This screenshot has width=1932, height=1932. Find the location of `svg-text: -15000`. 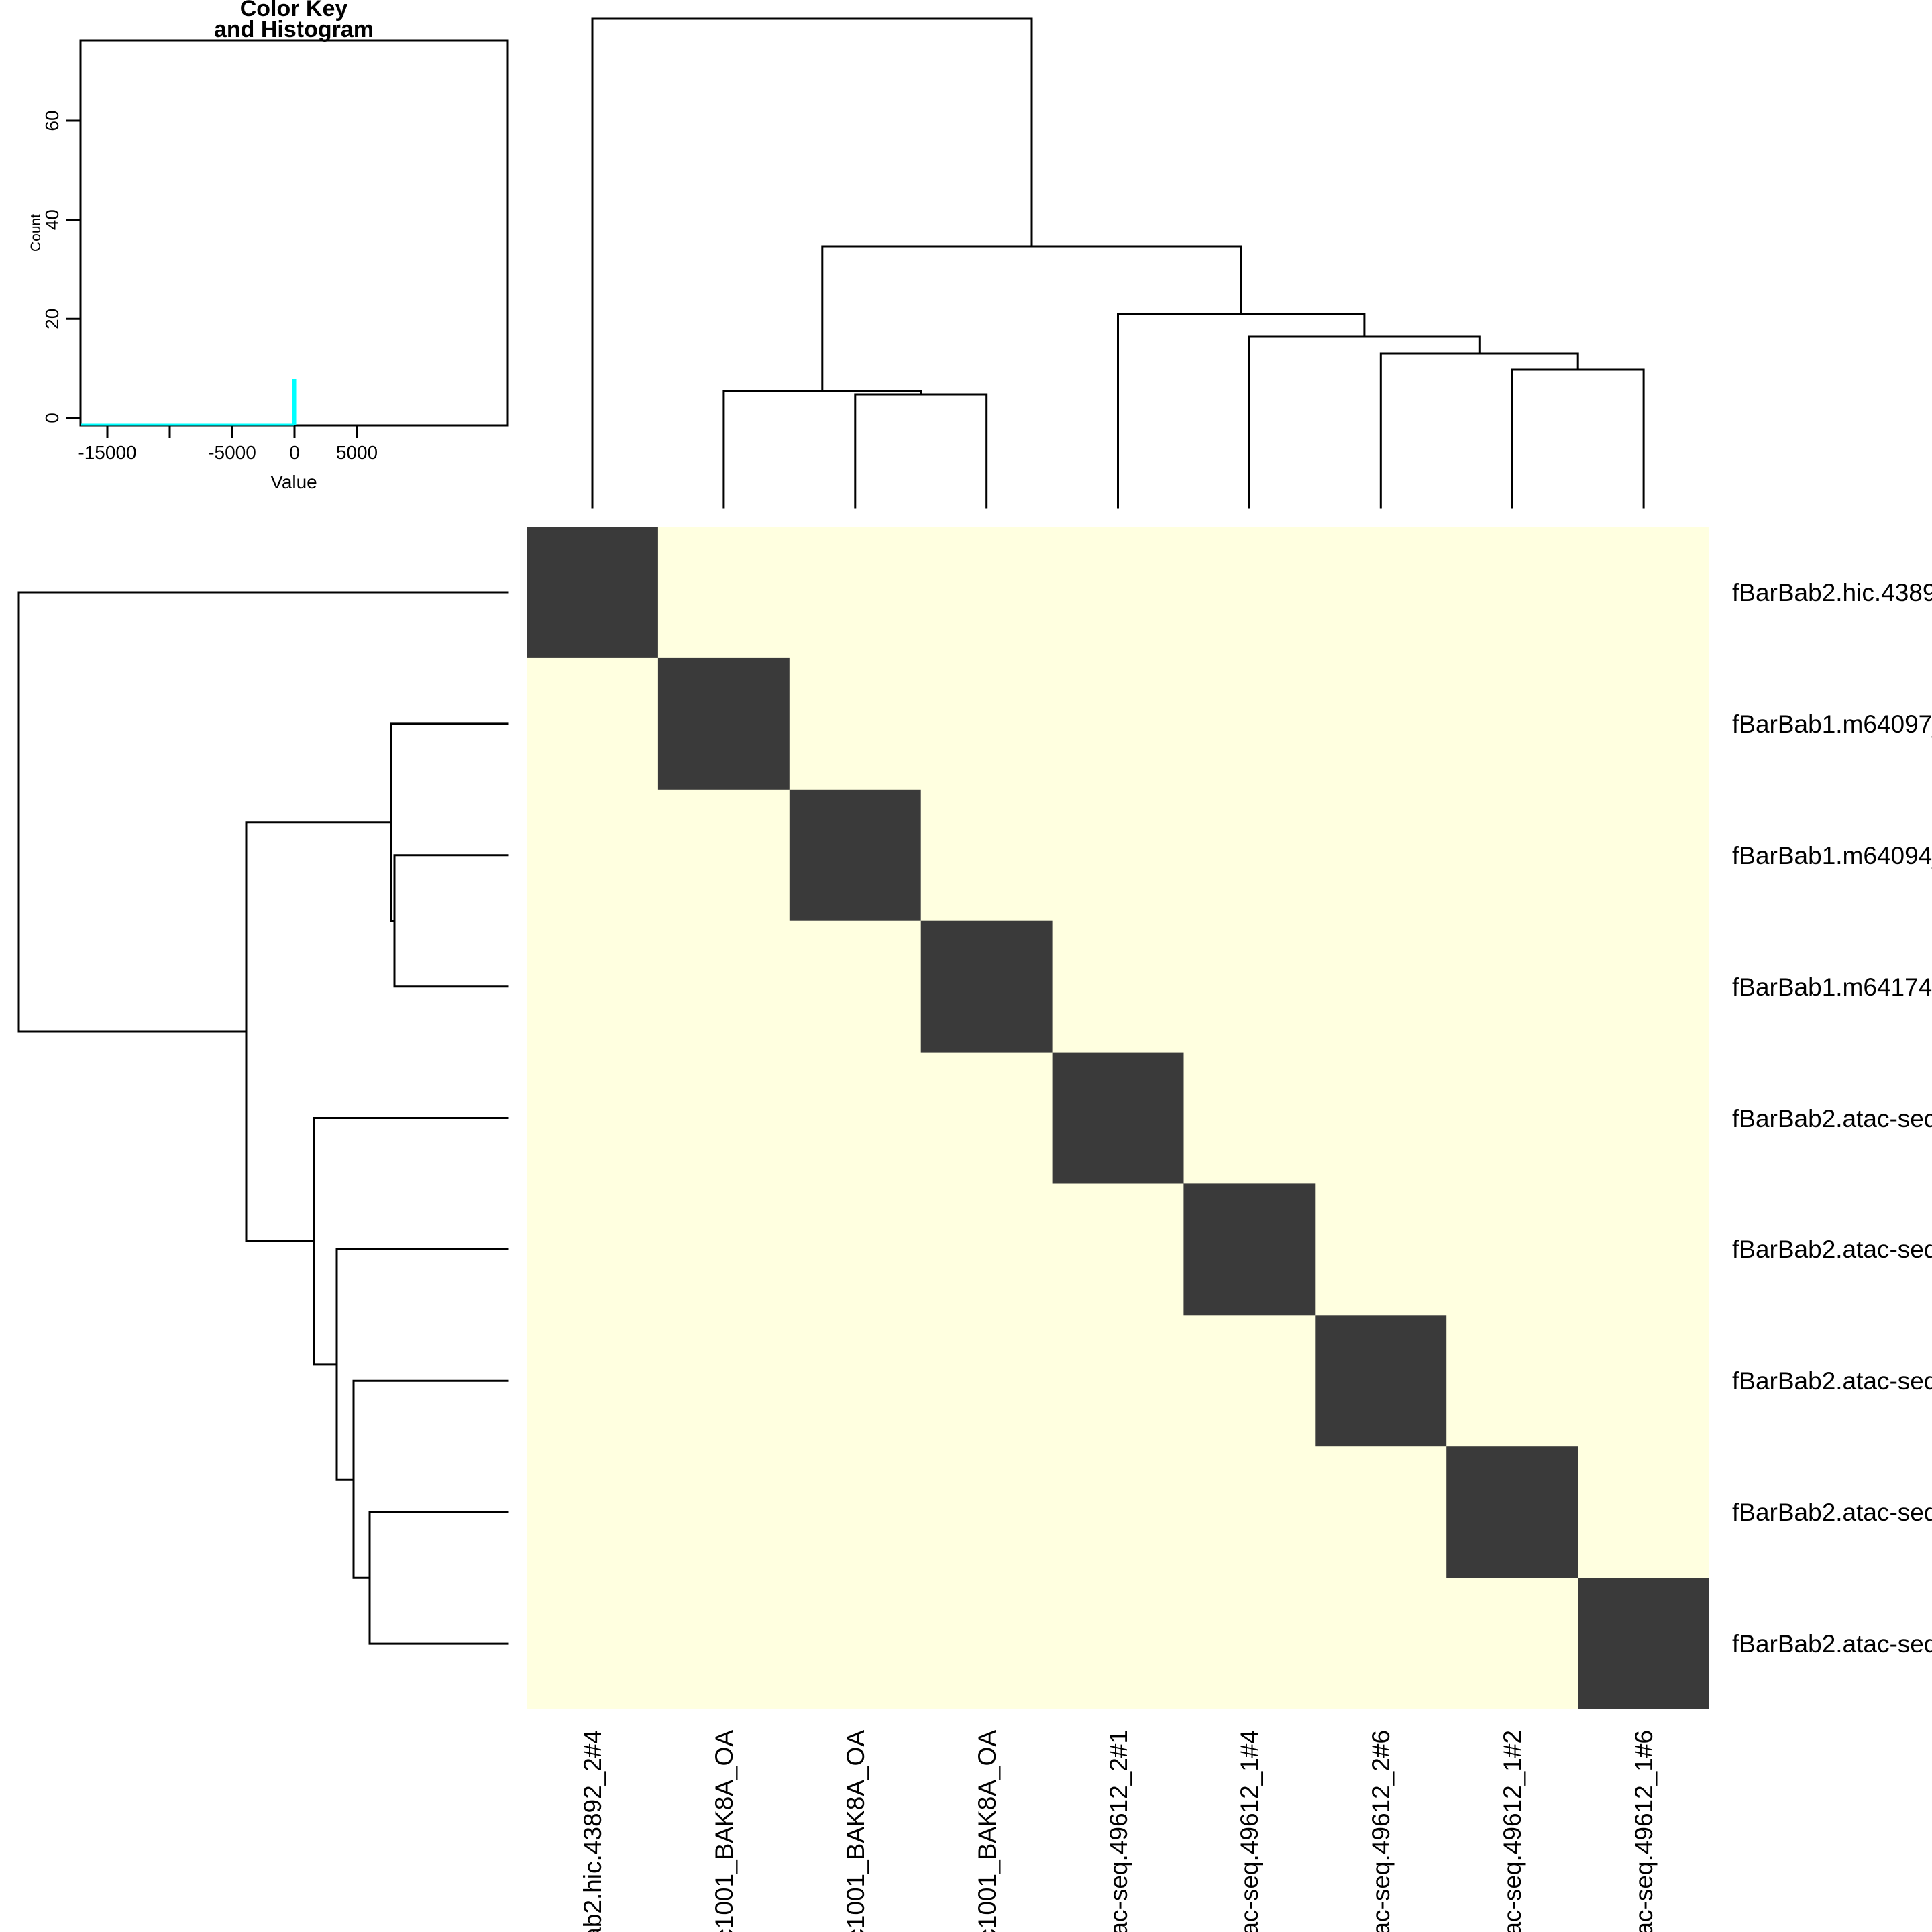

svg-text: -15000 is located at coordinates (107, 452).